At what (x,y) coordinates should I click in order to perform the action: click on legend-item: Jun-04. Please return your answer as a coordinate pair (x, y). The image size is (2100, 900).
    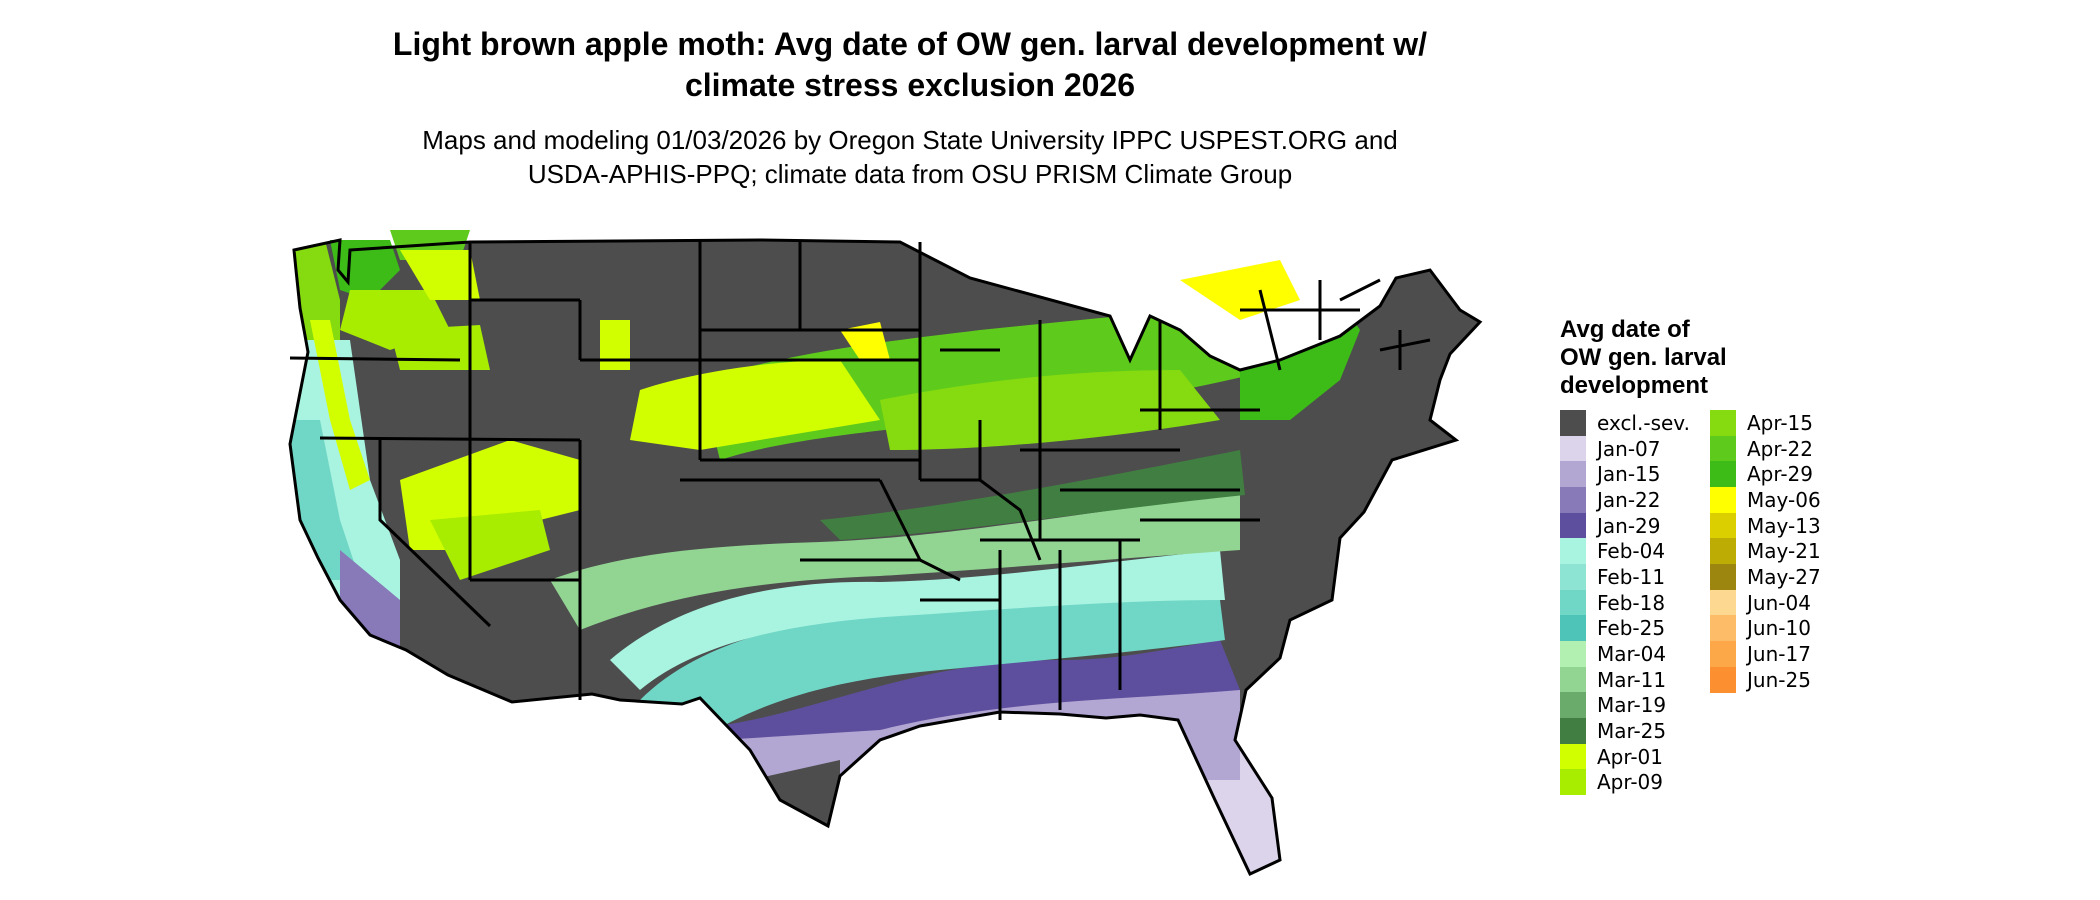
    Looking at the image, I should click on (1765, 602).